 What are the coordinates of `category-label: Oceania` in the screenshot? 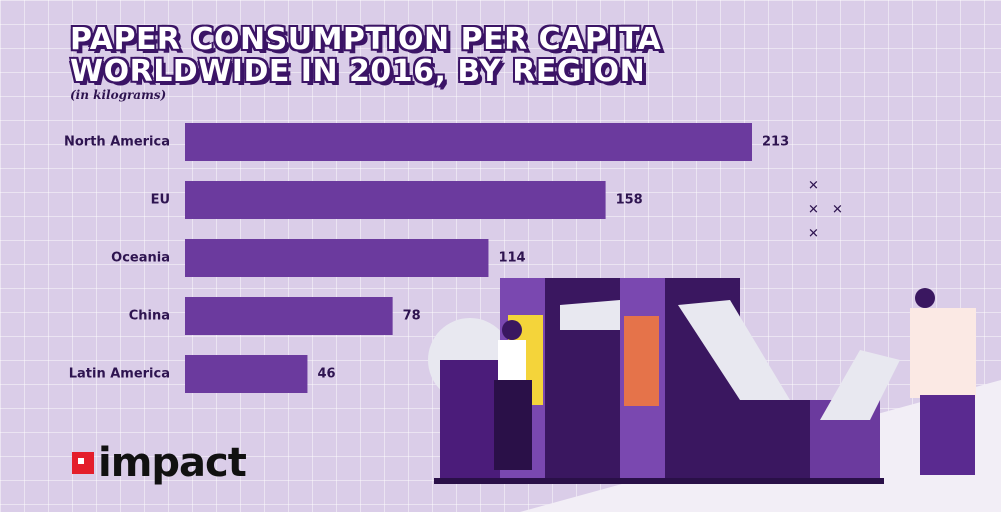 It's located at (140, 258).